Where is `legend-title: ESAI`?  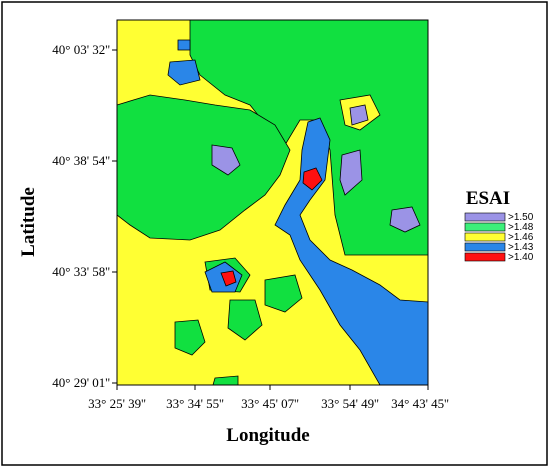 legend-title: ESAI is located at coordinates (488, 198).